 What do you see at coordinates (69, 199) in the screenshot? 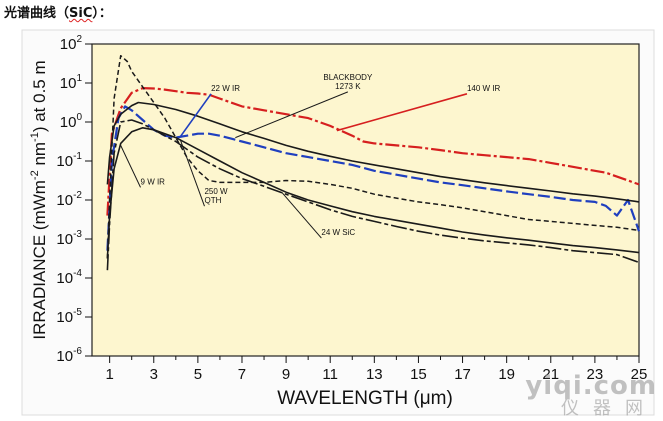
I see `y-tick-label: 10⁻²` at bounding box center [69, 199].